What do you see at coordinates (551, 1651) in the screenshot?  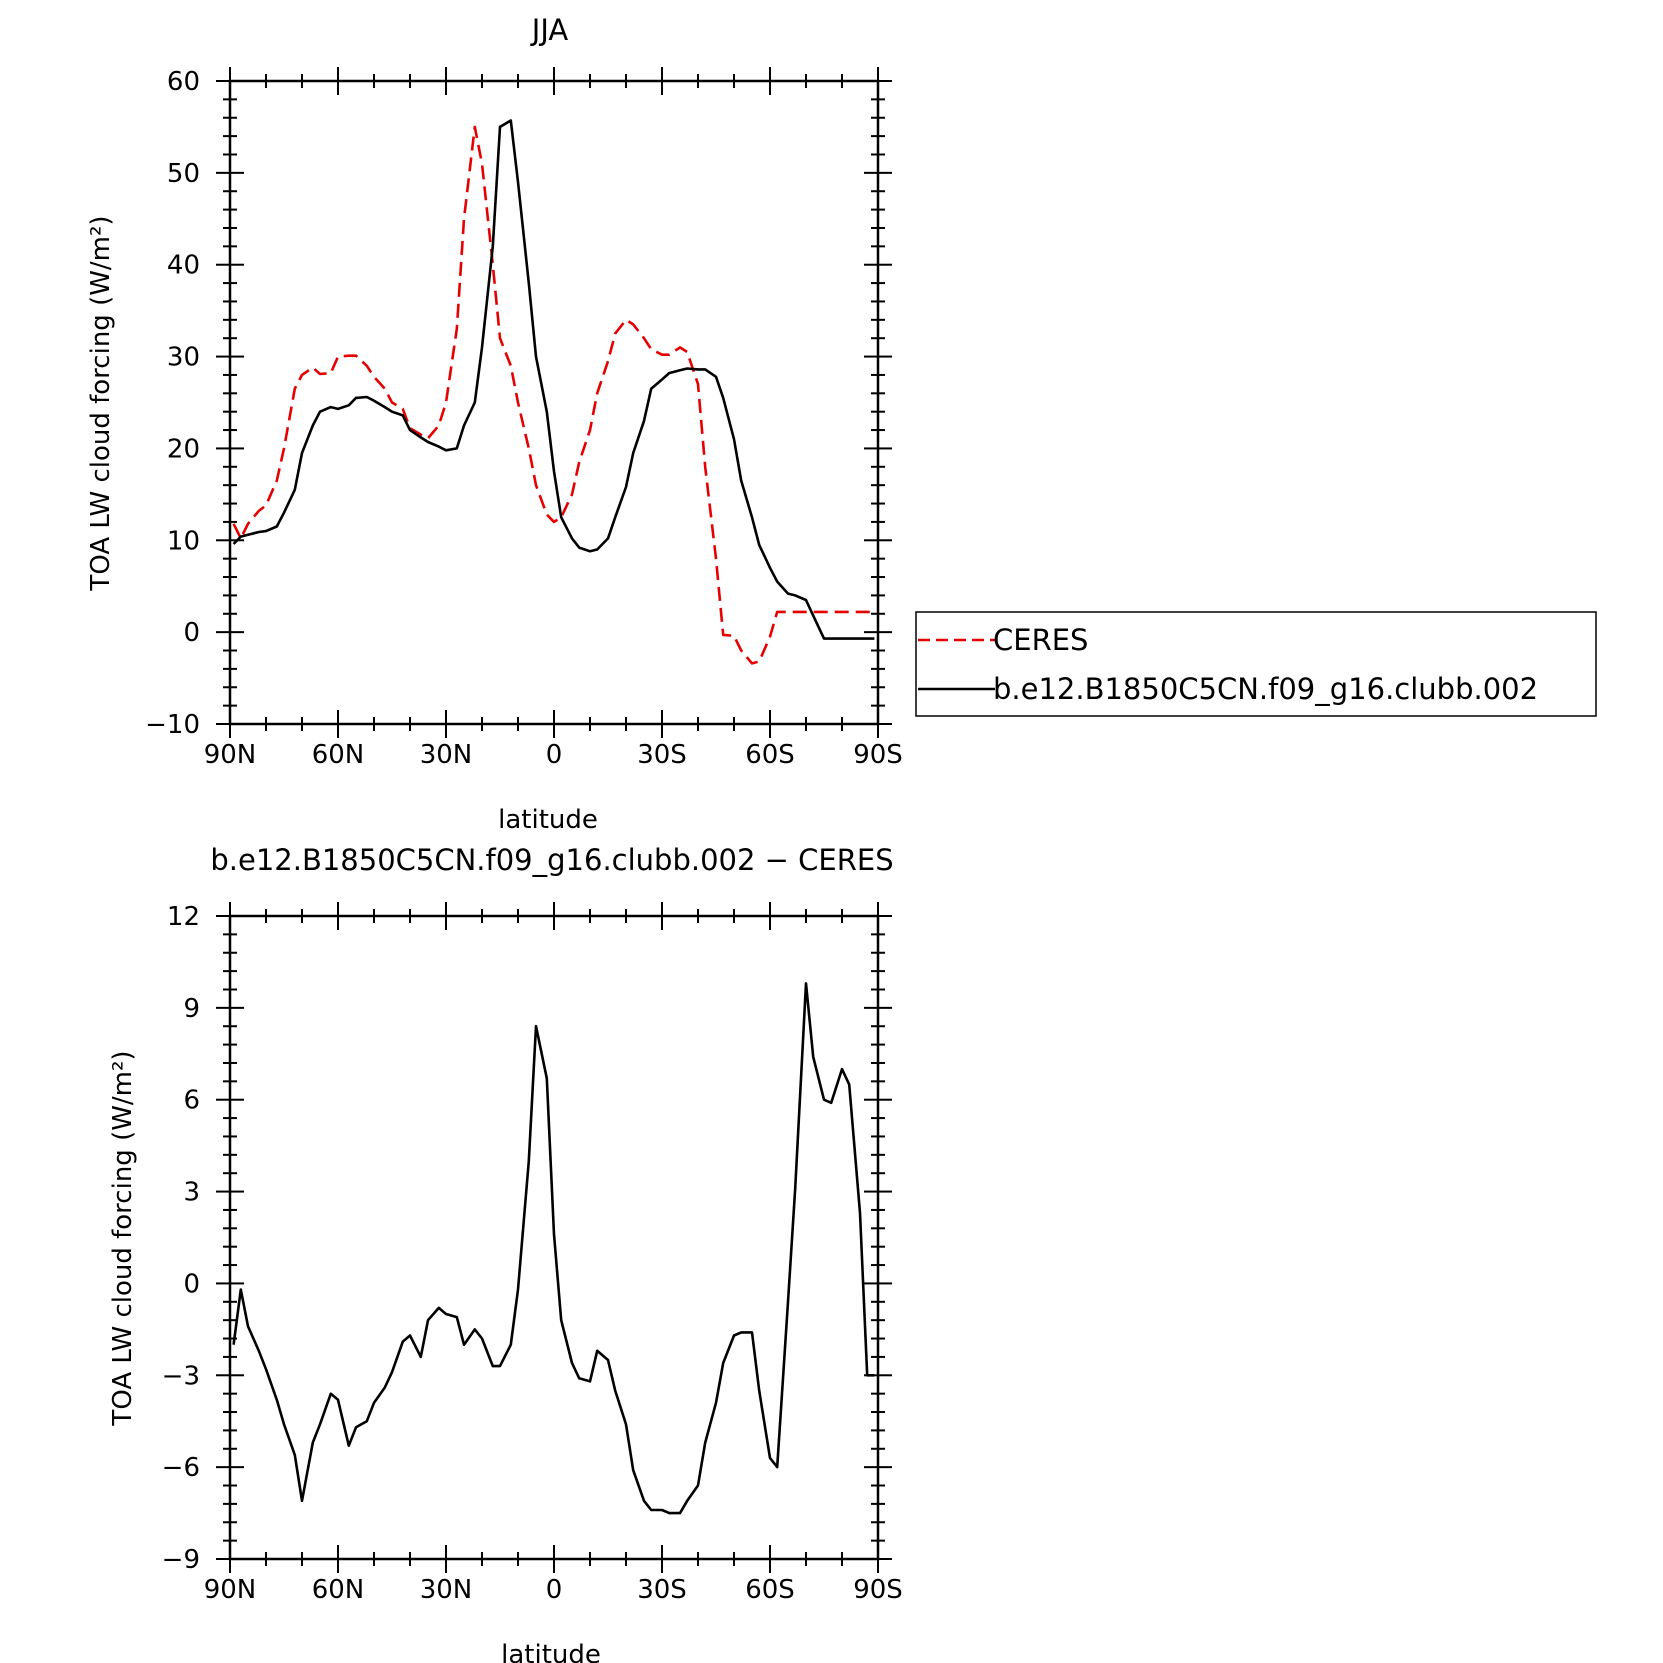 I see `bottom-chart-xlabel: latitude` at bounding box center [551, 1651].